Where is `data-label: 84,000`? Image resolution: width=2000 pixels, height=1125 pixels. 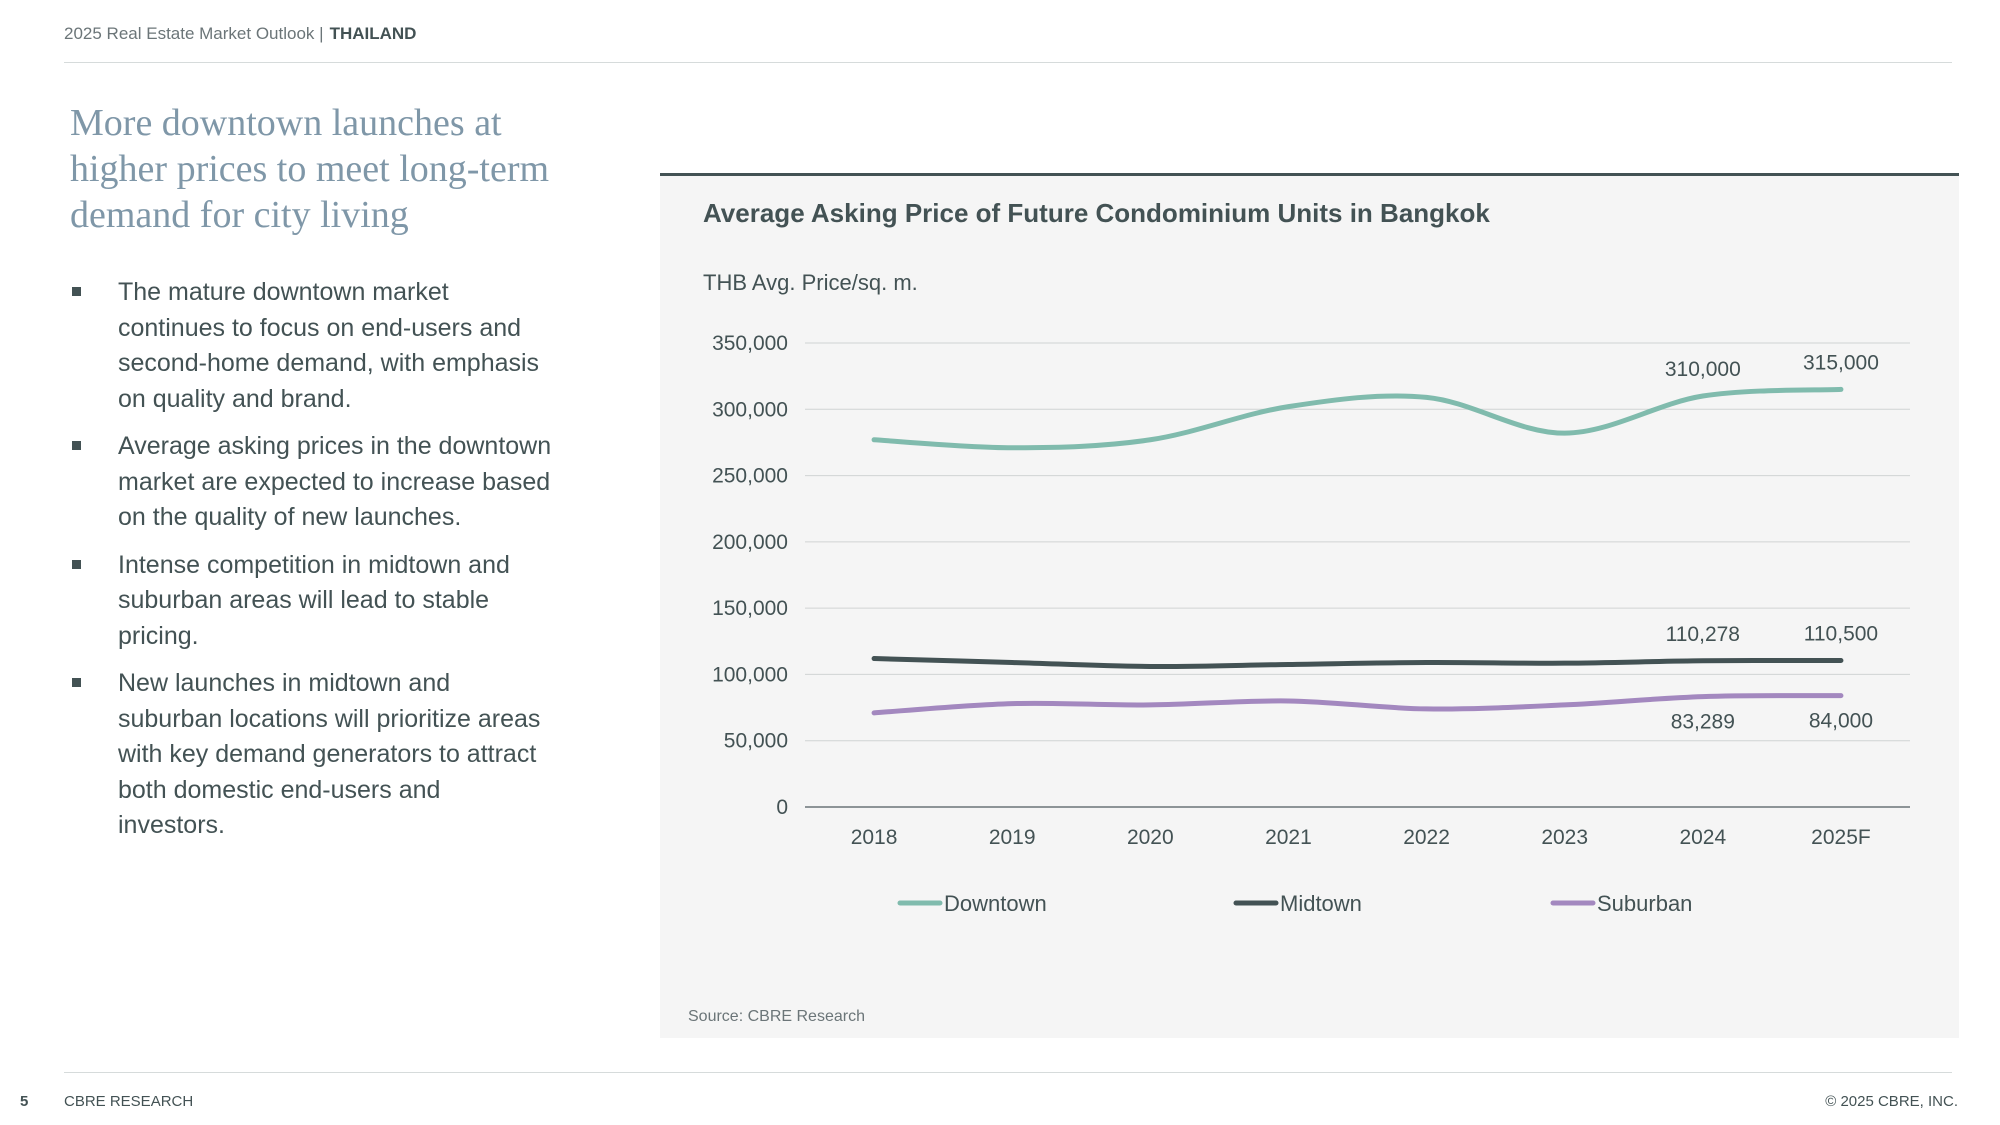 data-label: 84,000 is located at coordinates (1841, 721).